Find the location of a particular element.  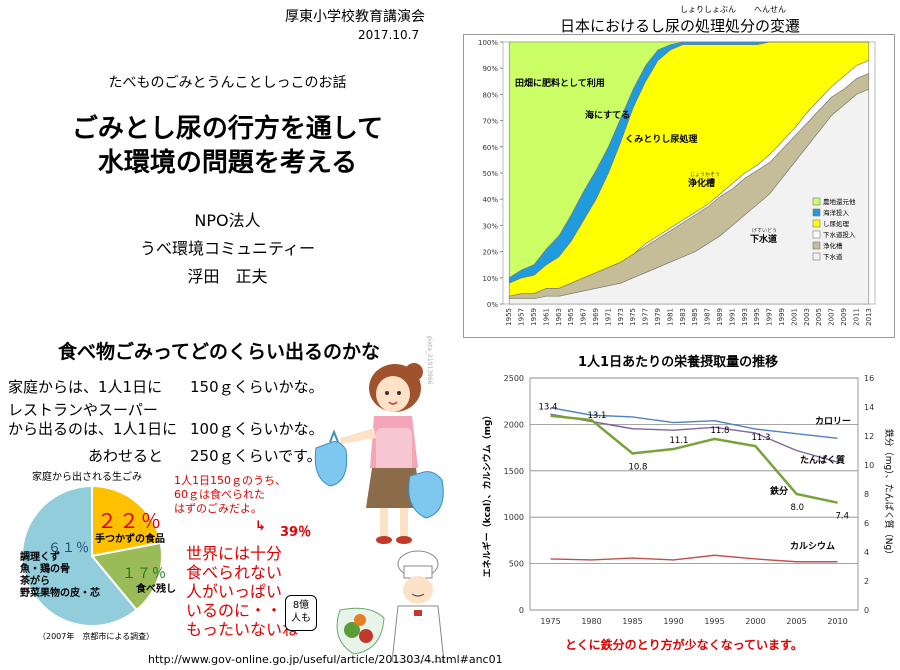

line-chart-title: 1人1日あたりの栄養摂取量の推移 is located at coordinates (678, 362).